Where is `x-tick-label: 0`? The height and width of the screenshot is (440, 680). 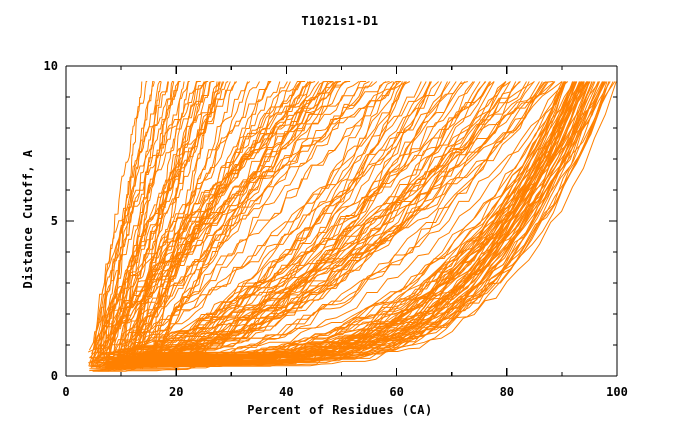
x-tick-label: 0 is located at coordinates (65, 392).